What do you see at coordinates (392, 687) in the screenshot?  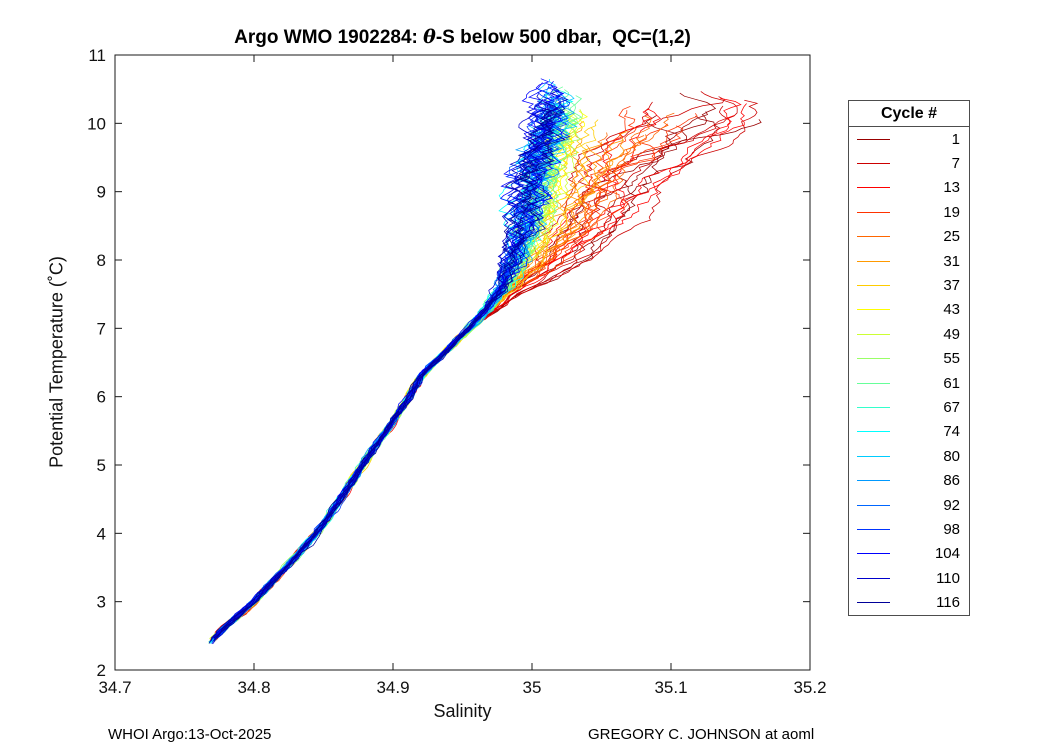 I see `x-tick-label: 34.9` at bounding box center [392, 687].